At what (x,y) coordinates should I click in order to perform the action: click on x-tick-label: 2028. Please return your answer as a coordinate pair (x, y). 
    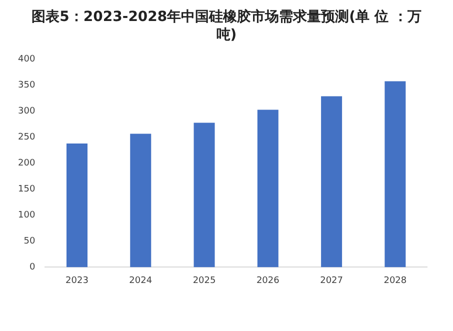
    Looking at the image, I should click on (395, 281).